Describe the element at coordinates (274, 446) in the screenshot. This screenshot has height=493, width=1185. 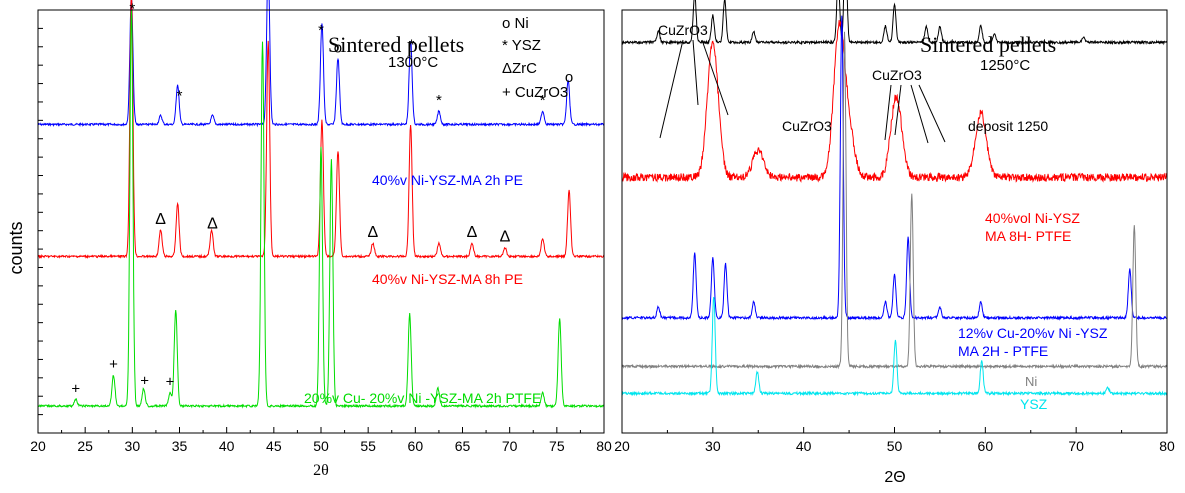
I see `x-tick-label: 45` at that location.